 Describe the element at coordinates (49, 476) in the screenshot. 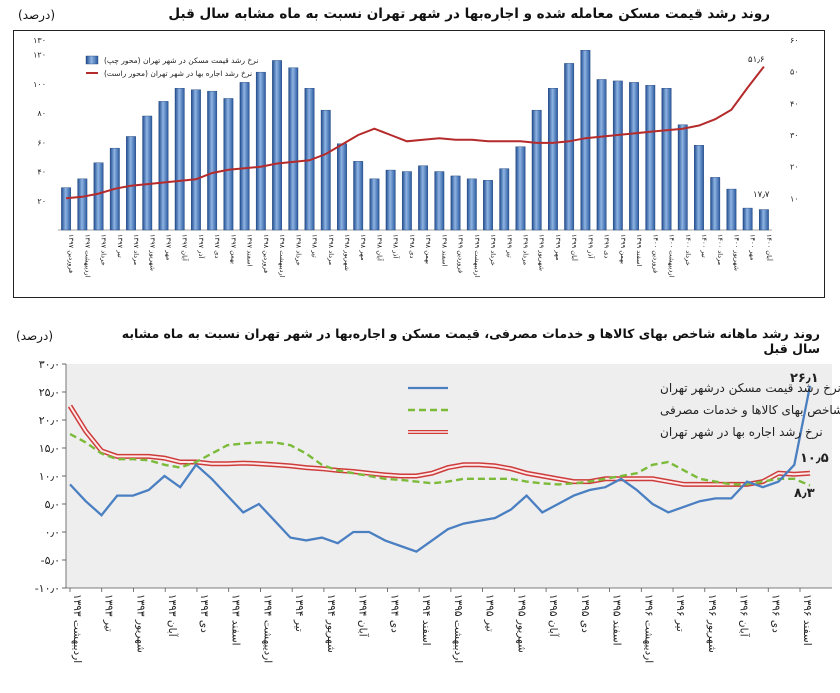

I see `bottom-y-tick: ۱۰٫۰` at that location.